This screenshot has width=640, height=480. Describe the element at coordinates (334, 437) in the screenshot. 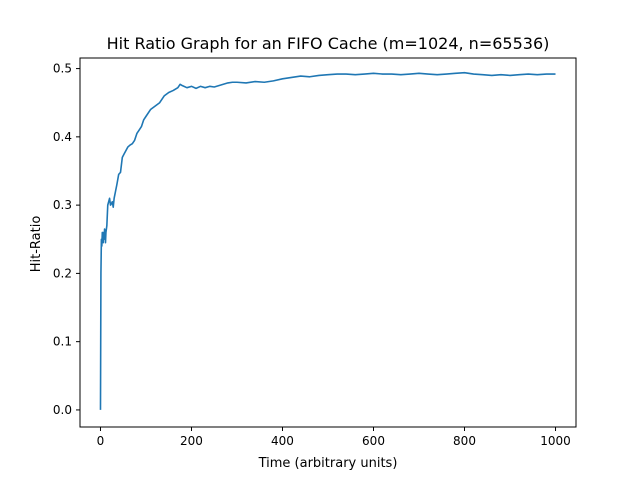

I see `x-axis-ticks: 0 200 400 600 800 1000` at that location.